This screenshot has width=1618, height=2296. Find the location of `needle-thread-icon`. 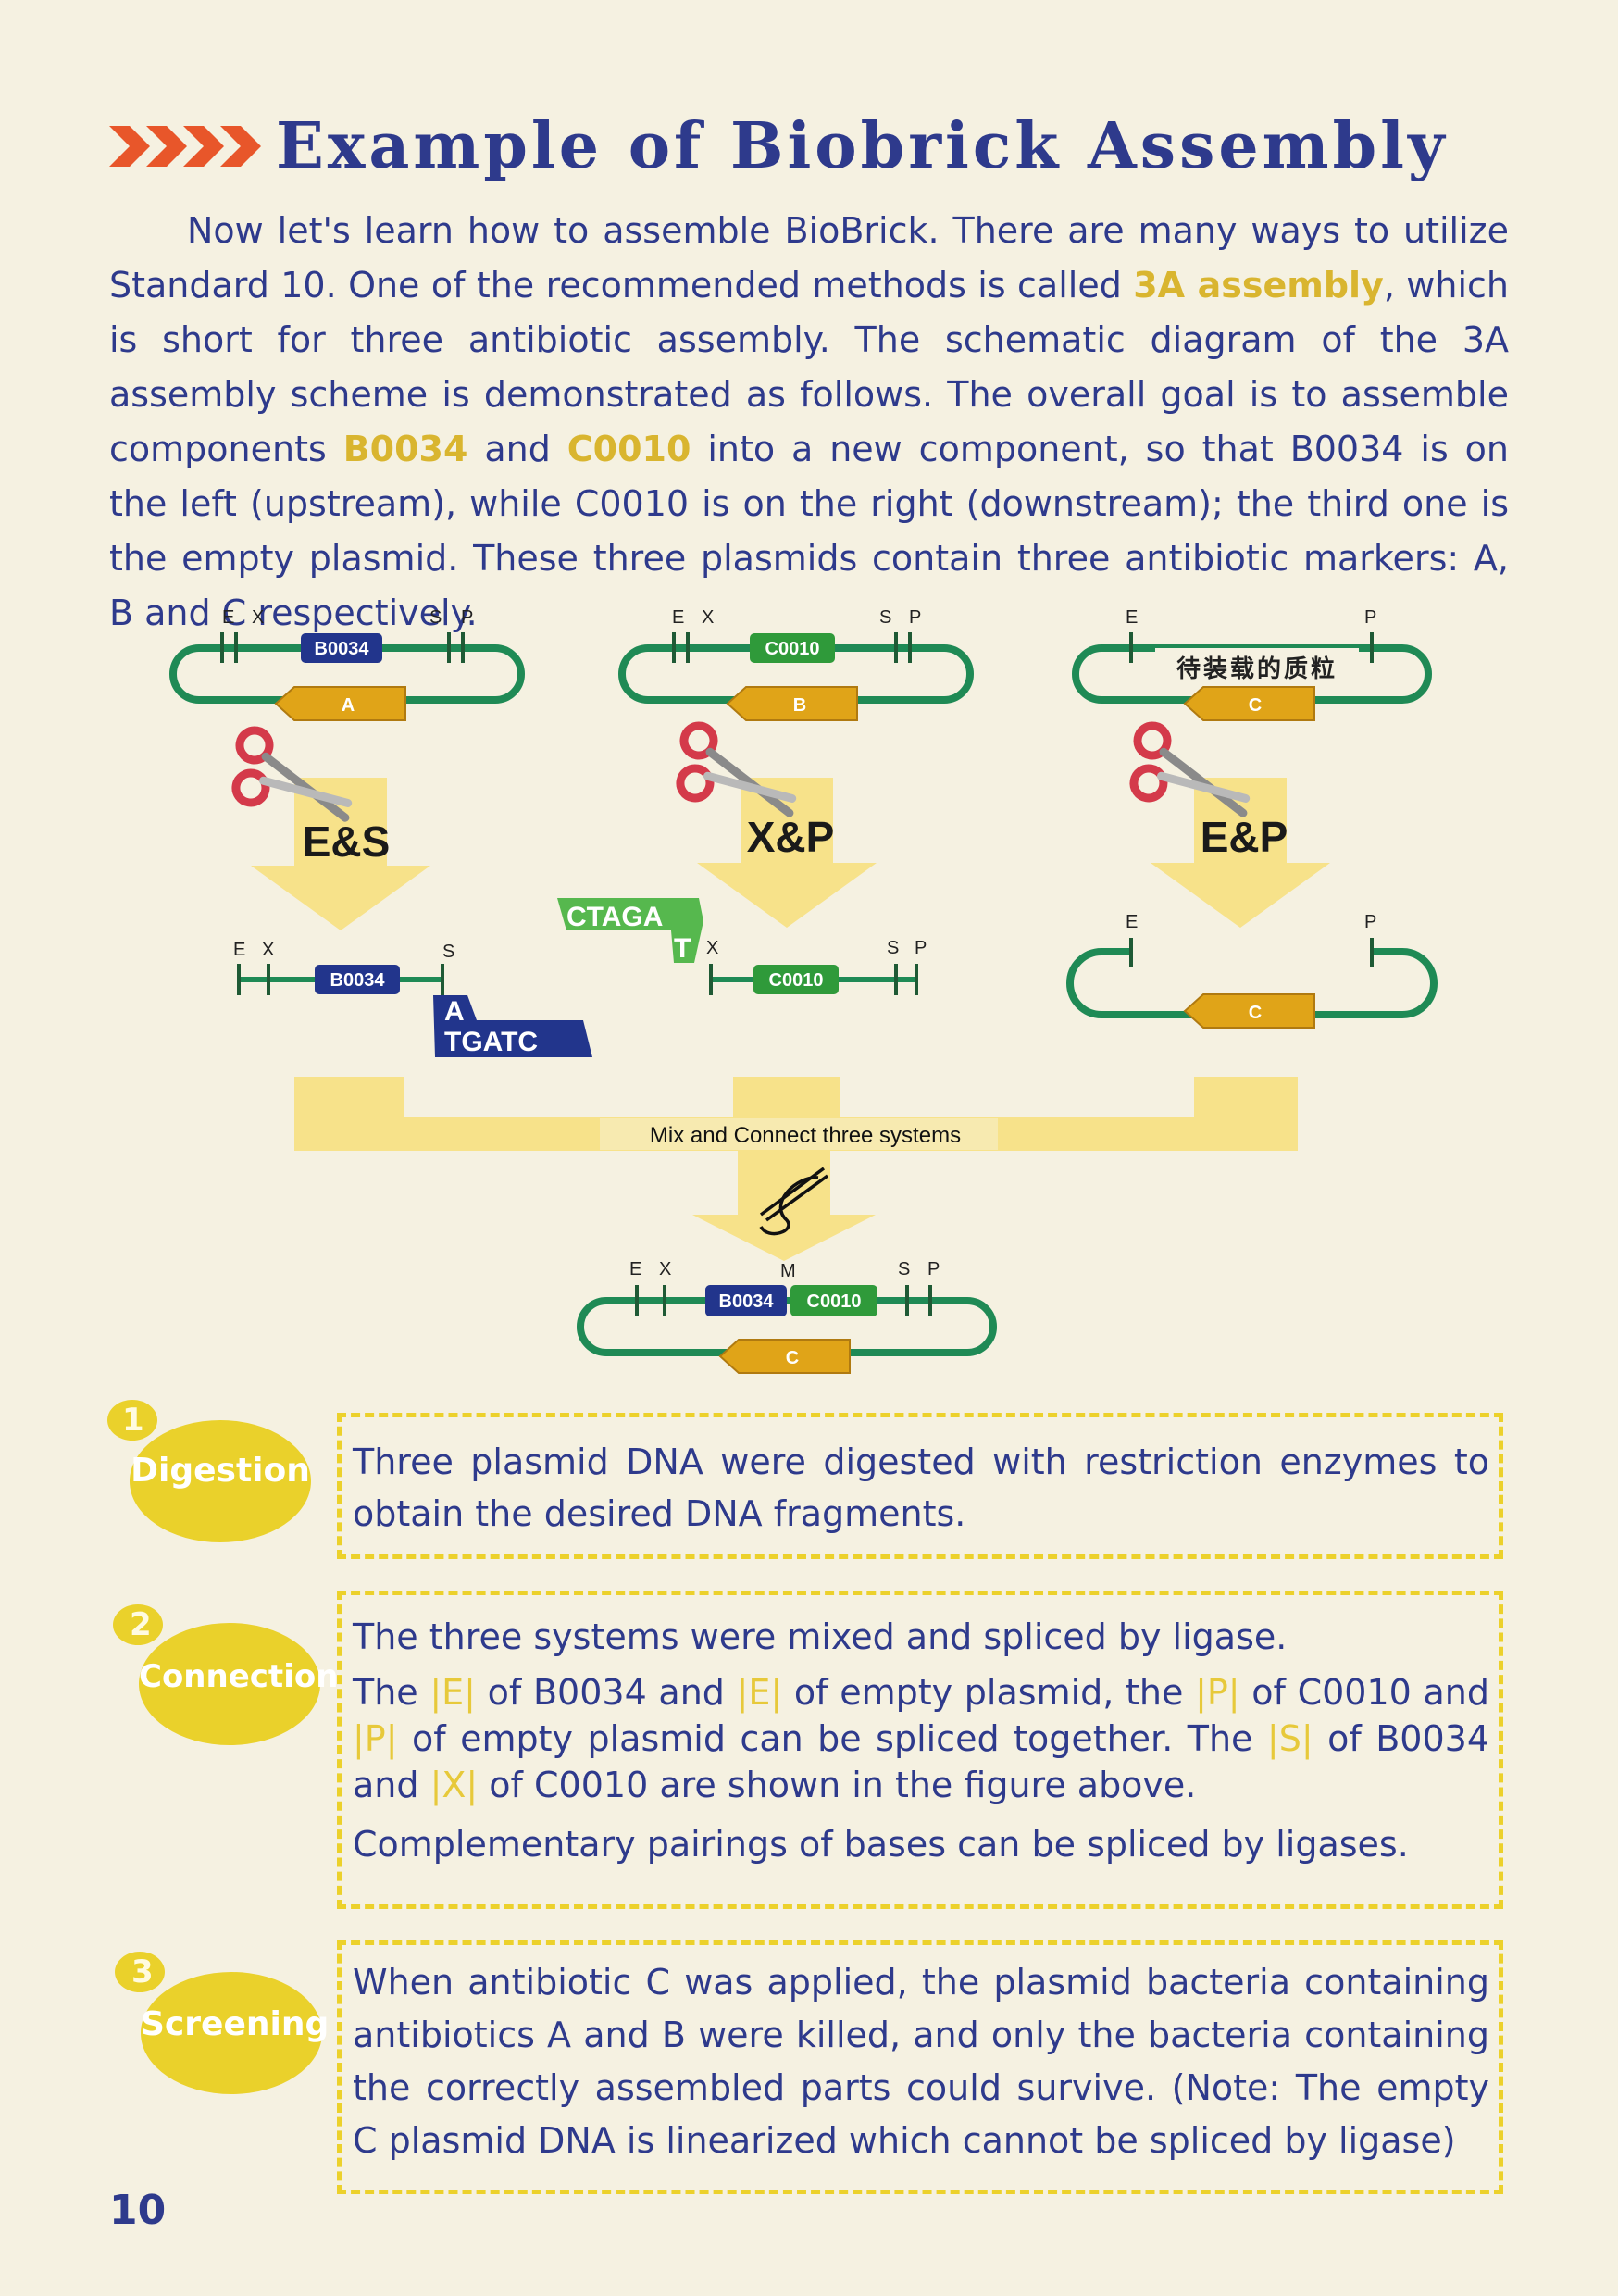

needle-thread-icon is located at coordinates (794, 1201).